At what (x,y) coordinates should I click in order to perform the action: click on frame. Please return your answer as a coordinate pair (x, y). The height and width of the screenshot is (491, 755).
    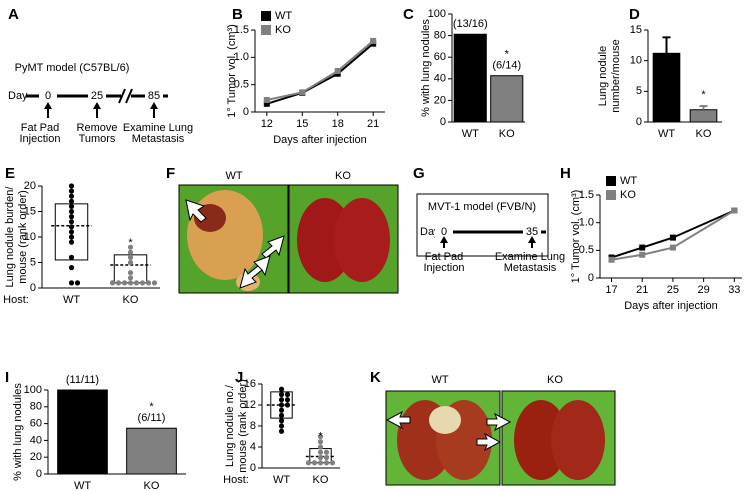
    Looking at the image, I should click on (482, 225).